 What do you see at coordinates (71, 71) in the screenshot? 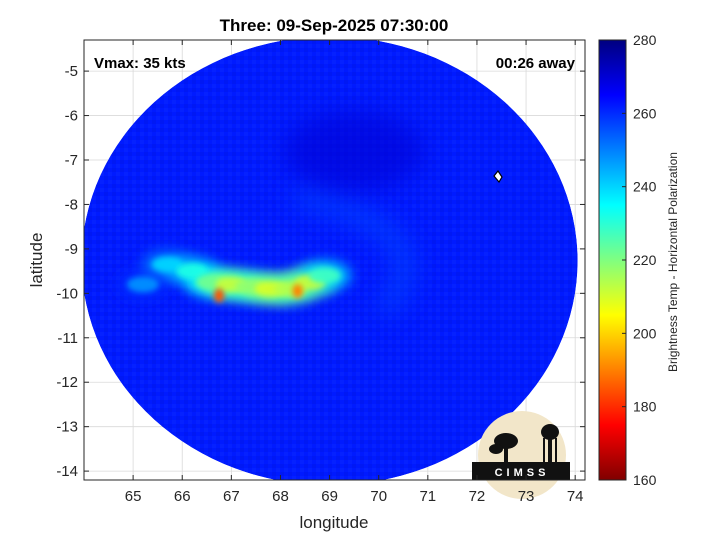
I see `y-tick-label: -5` at bounding box center [71, 71].